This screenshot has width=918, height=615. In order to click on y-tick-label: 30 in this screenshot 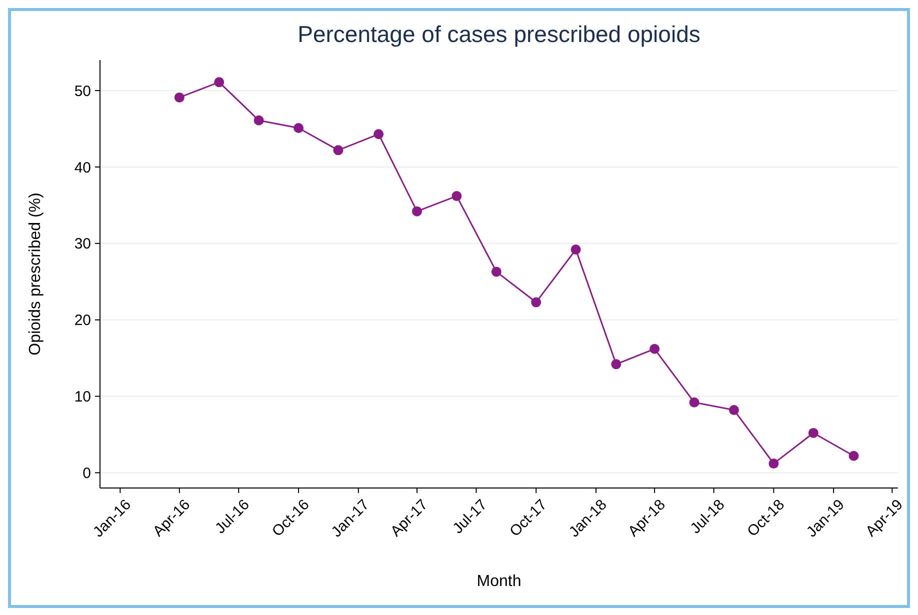, I will do `click(82, 244)`.